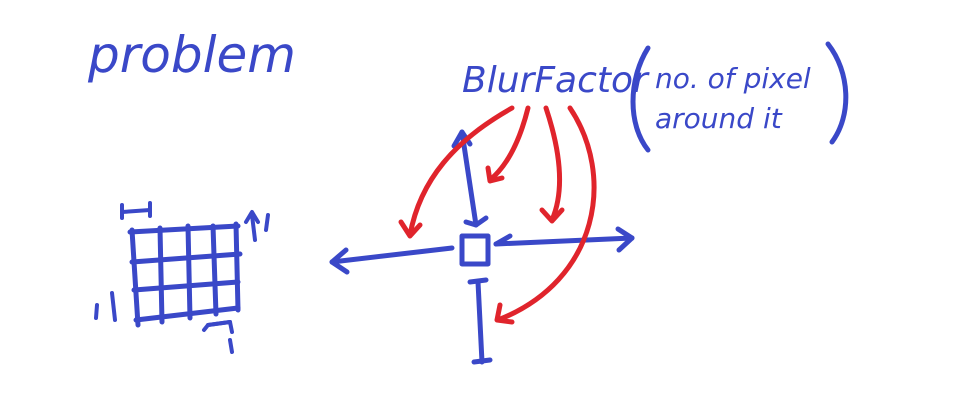 The image size is (968, 403). Describe the element at coordinates (185, 274) in the screenshot. I see `pixel-grid` at that location.